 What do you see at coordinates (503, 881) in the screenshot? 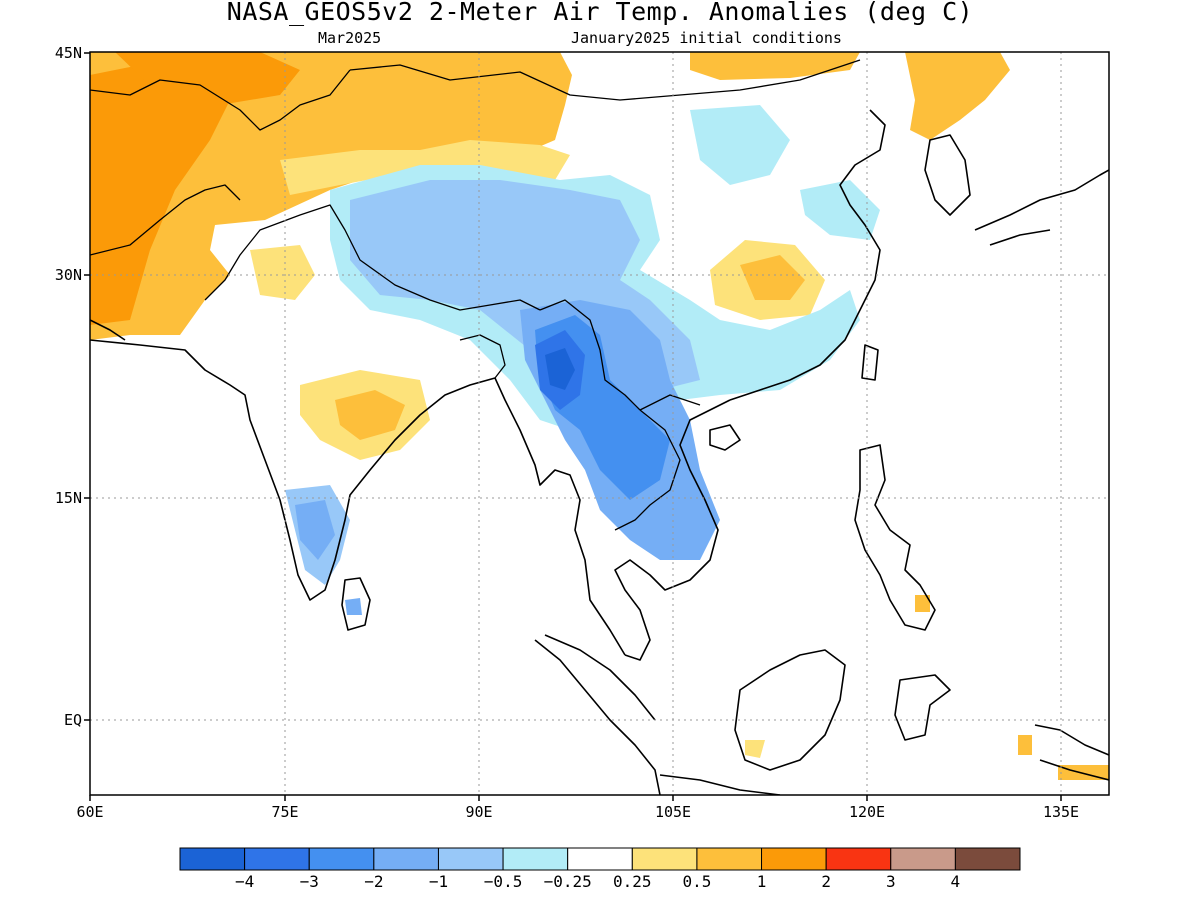
I see `colorbar-tick-label: −0.5` at bounding box center [503, 881].